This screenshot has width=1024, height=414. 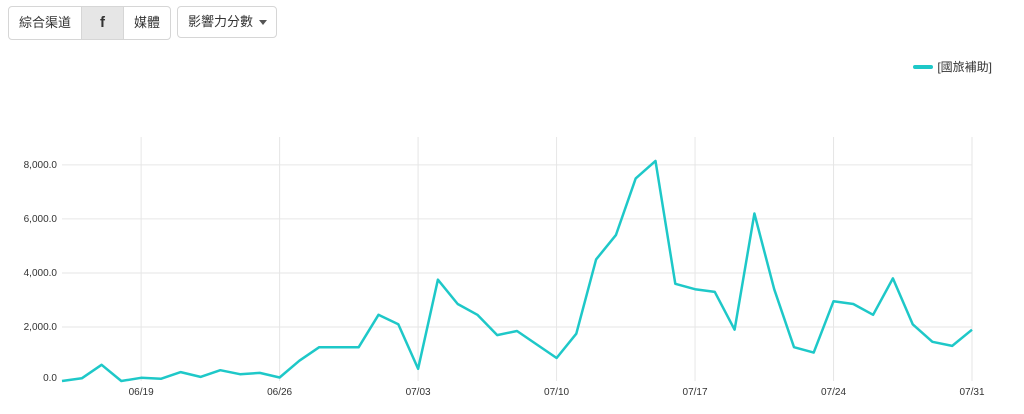 I want to click on chart-legend: [國旅補助], so click(x=952, y=66).